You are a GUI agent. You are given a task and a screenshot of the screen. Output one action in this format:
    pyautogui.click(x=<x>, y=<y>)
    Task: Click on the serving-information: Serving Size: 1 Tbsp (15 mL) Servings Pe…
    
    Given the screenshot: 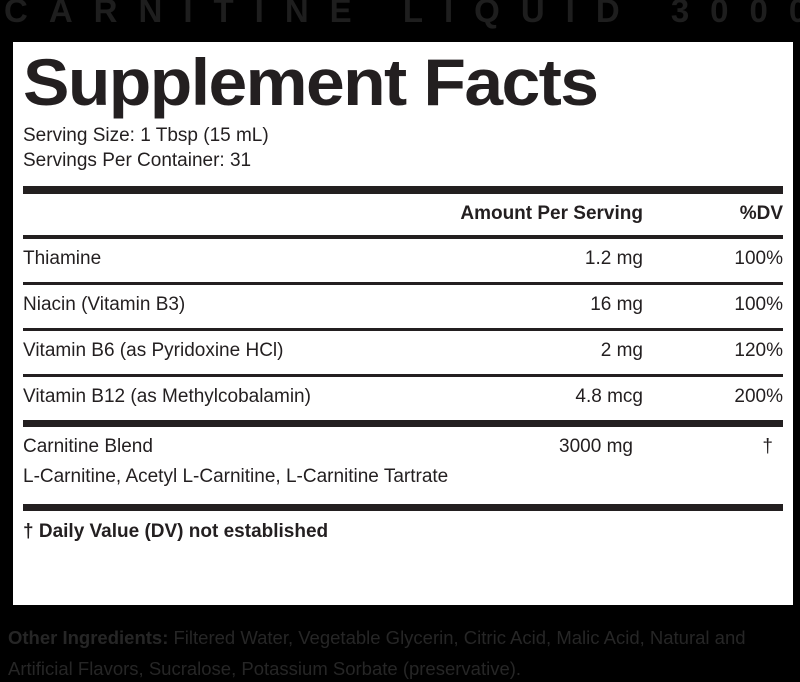 What is the action you would take?
    pyautogui.click(x=403, y=148)
    